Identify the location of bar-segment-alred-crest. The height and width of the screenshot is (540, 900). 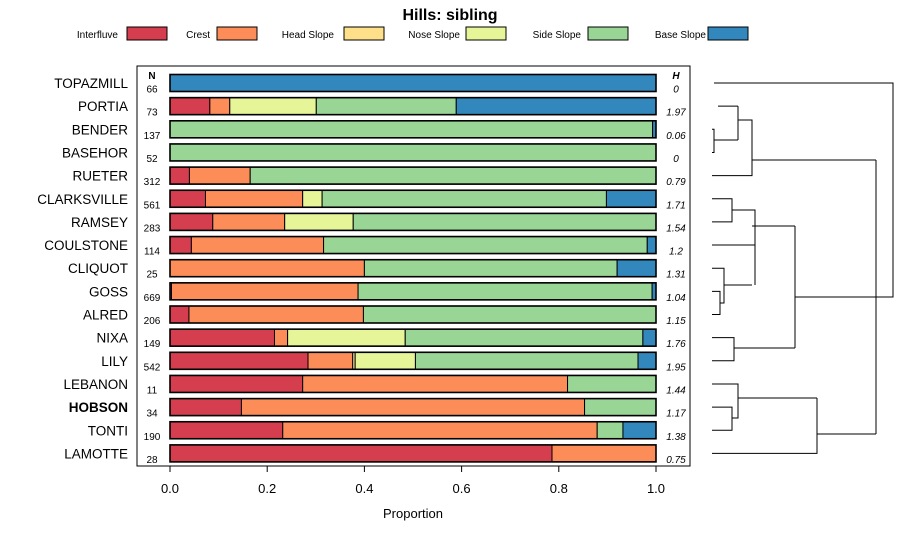
(276, 314).